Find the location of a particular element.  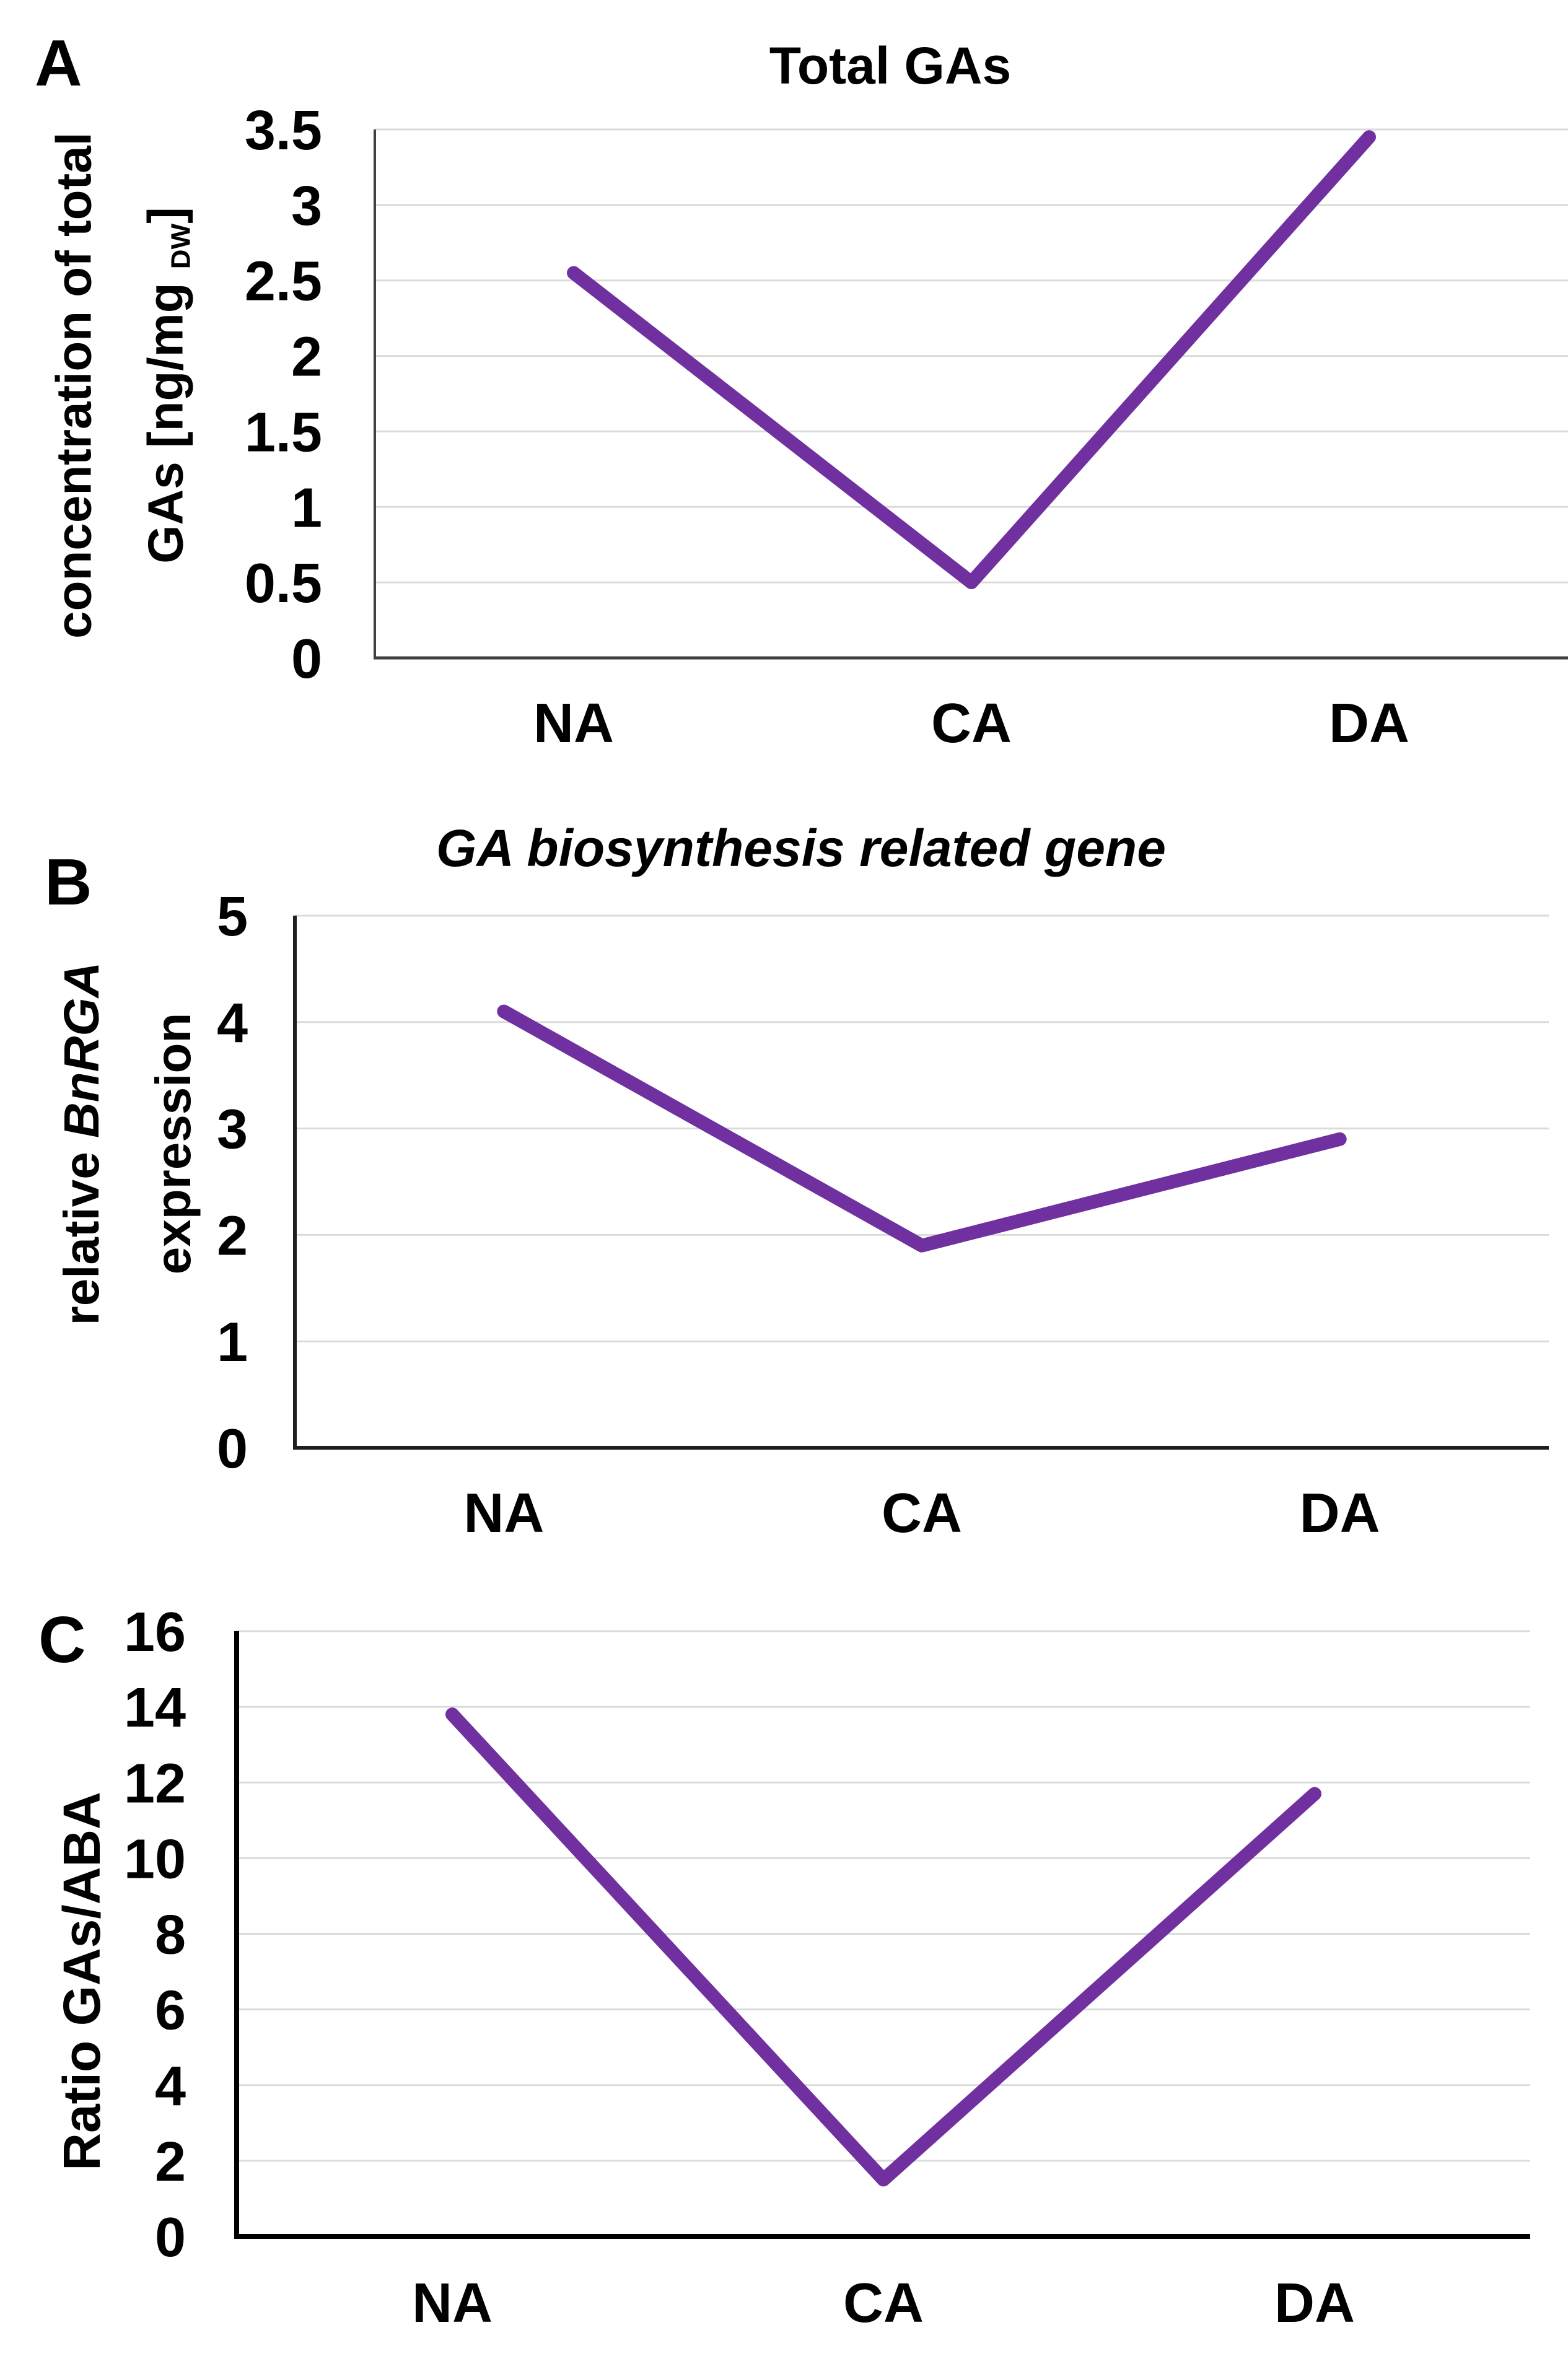

y-tick-label: 2.5 is located at coordinates (283, 282).